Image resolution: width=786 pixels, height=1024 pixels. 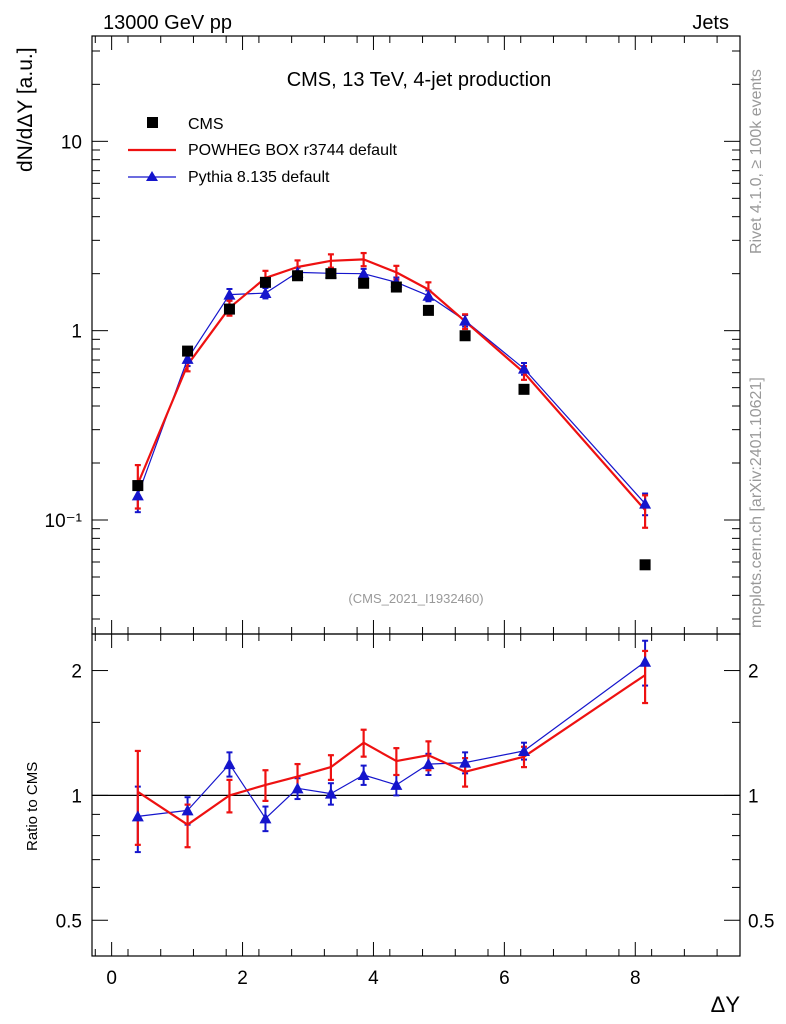 I want to click on main-y-tick-label: 10⁻¹, so click(x=64, y=521).